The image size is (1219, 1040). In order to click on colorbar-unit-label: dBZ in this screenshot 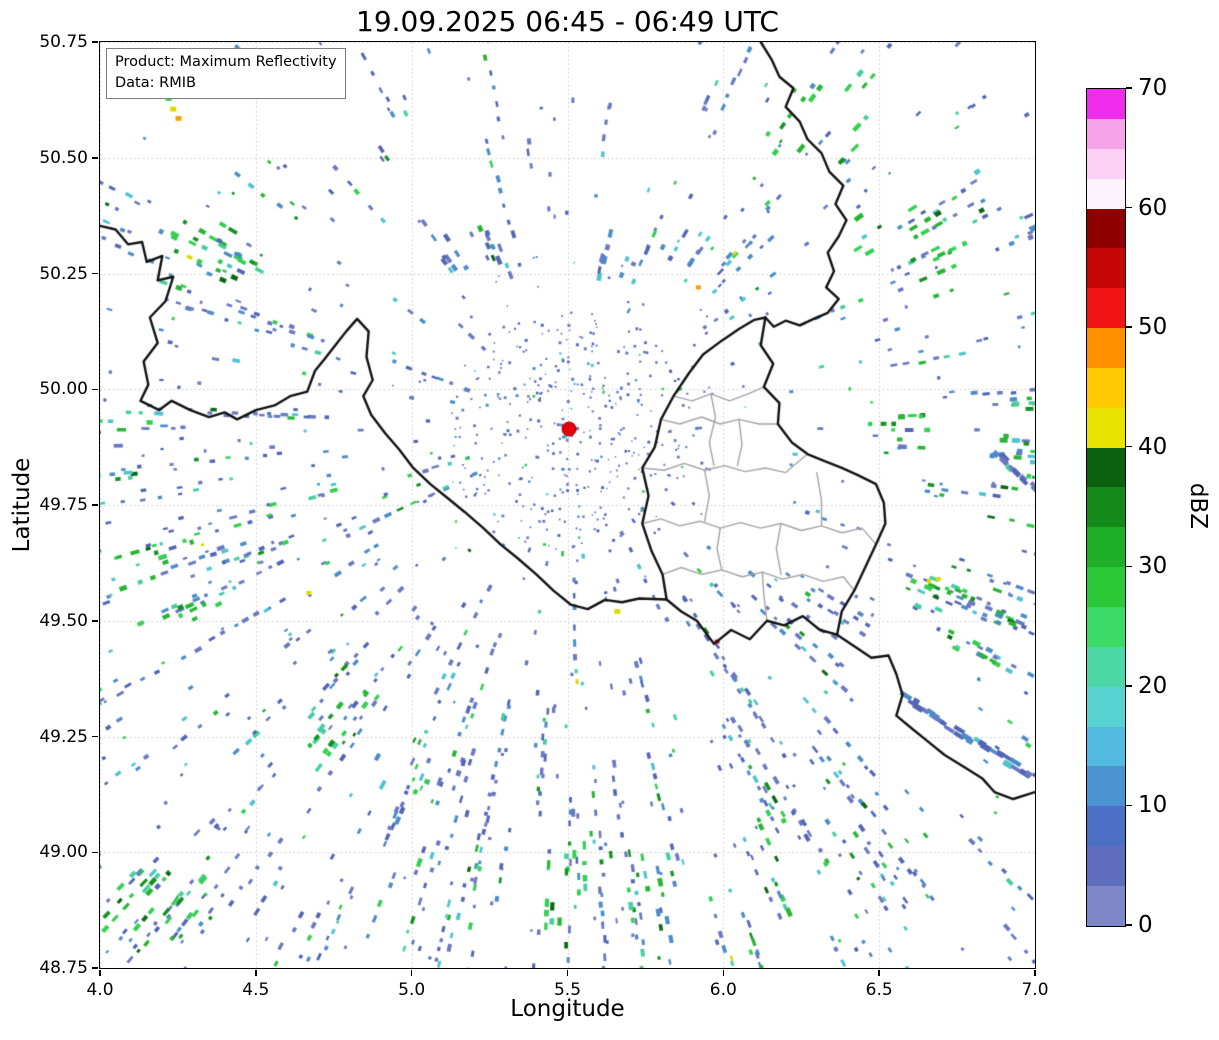, I will do `click(1198, 506)`.